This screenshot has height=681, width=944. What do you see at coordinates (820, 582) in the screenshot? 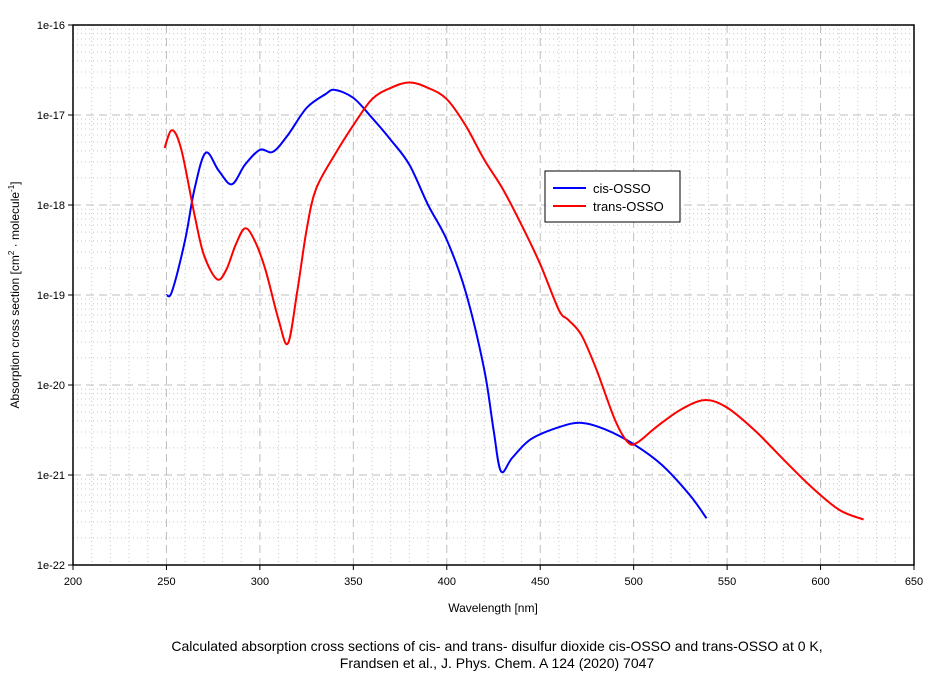
I see `x-tick-label: 600` at bounding box center [820, 582].